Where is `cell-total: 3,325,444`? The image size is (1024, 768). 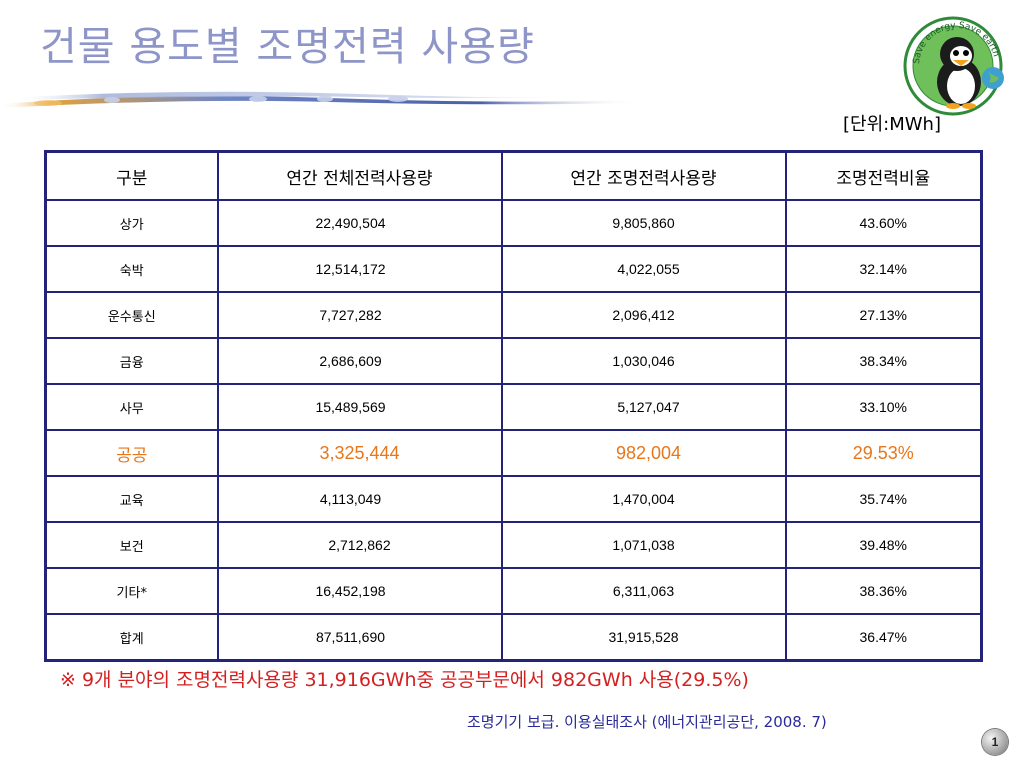 cell-total: 3,325,444 is located at coordinates (359, 453).